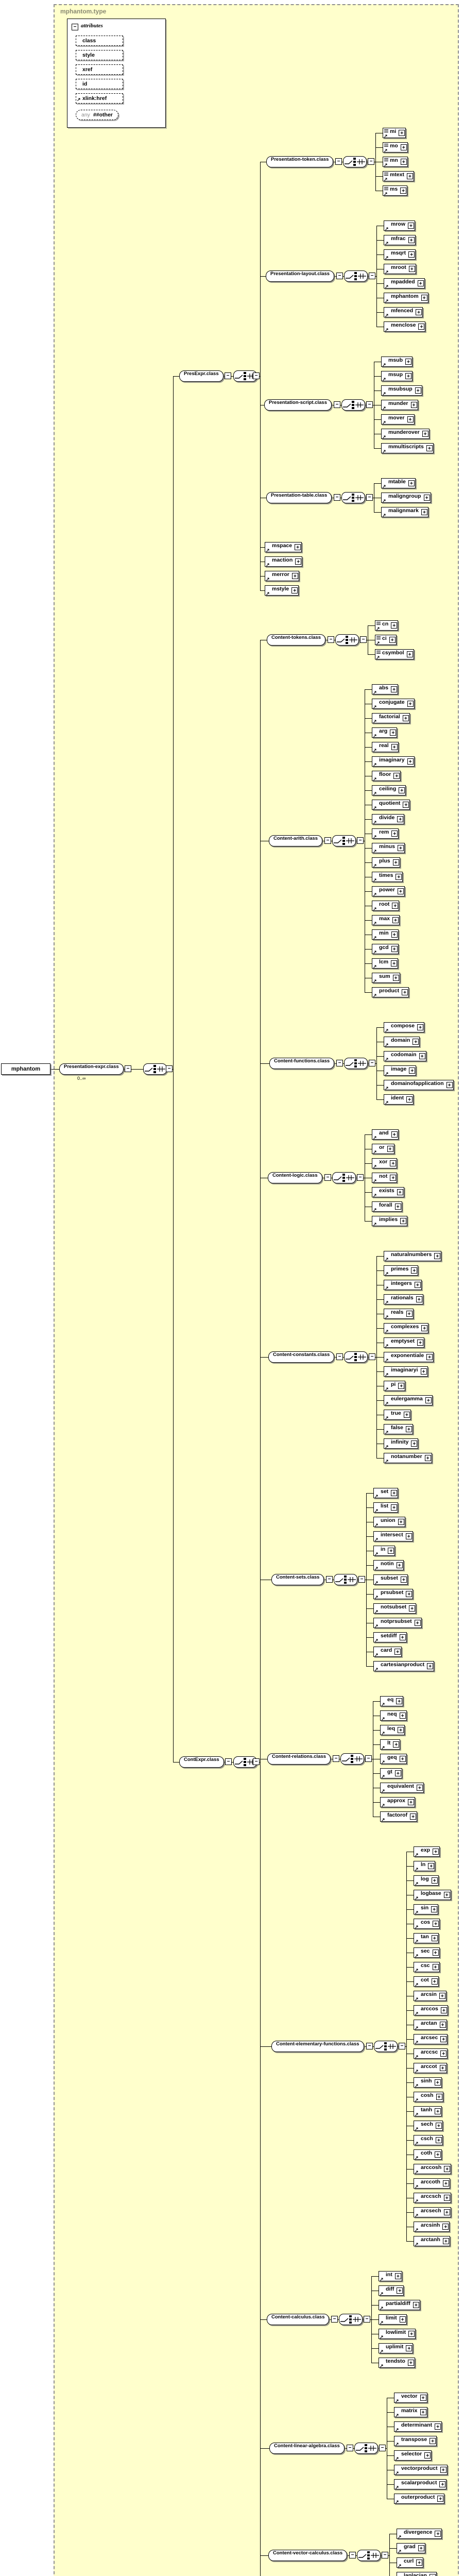  I want to click on element-ref-lowlimit: ↗ lowlimit +, so click(397, 2334).